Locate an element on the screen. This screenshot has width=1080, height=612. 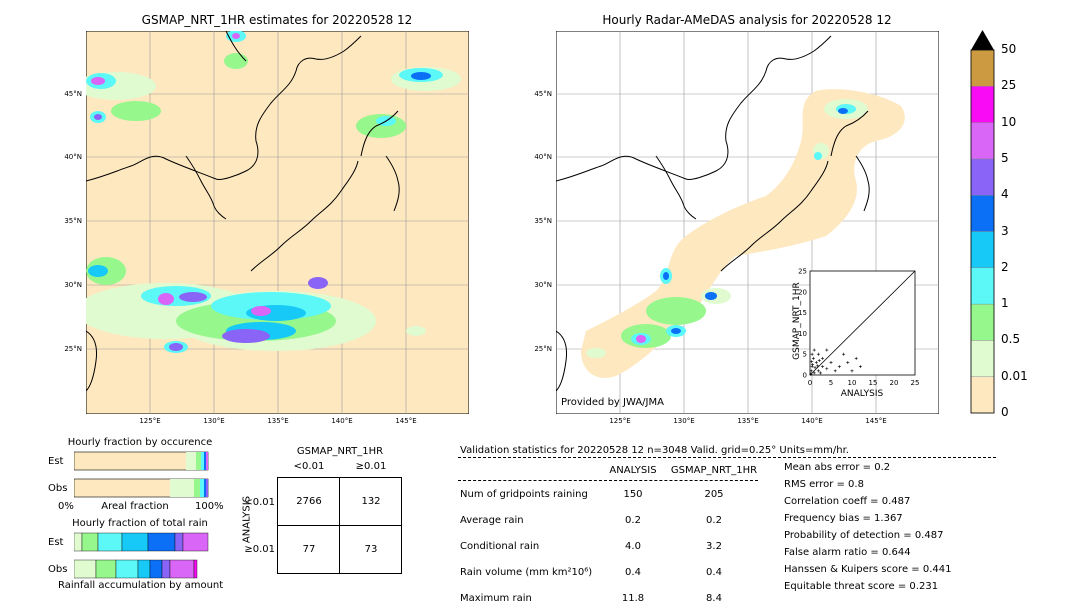
left-map-title: GSMAP_NRT_1HR estimates for 20220528 12 is located at coordinates (277, 20).